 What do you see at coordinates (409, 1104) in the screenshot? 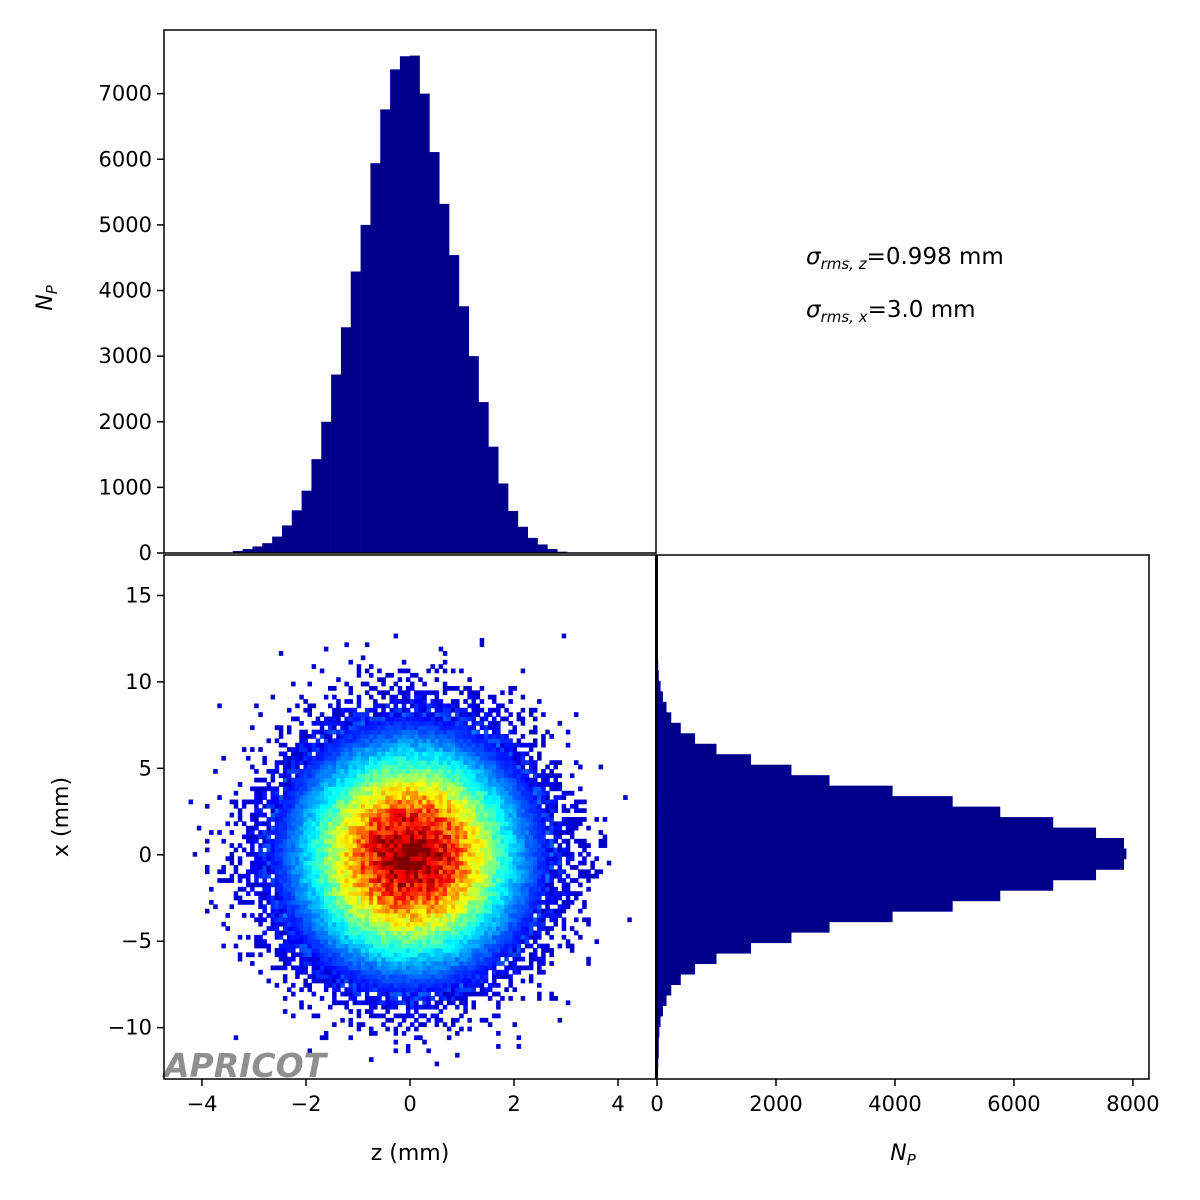
I see `density-x-tick-label: 0` at bounding box center [409, 1104].